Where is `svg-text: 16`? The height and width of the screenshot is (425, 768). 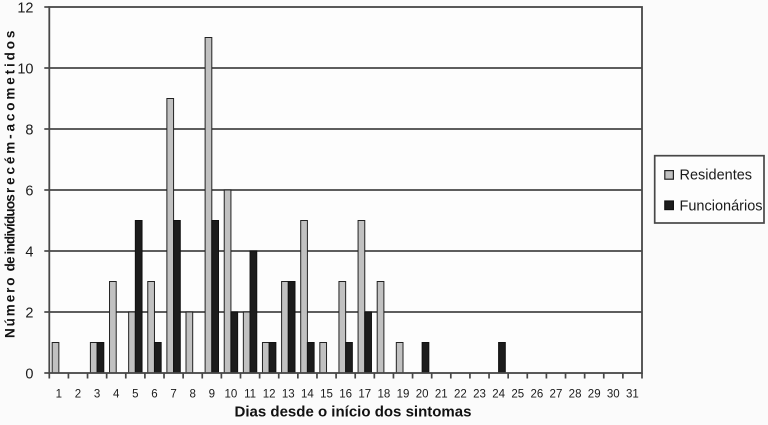 svg-text: 16 is located at coordinates (345, 395).